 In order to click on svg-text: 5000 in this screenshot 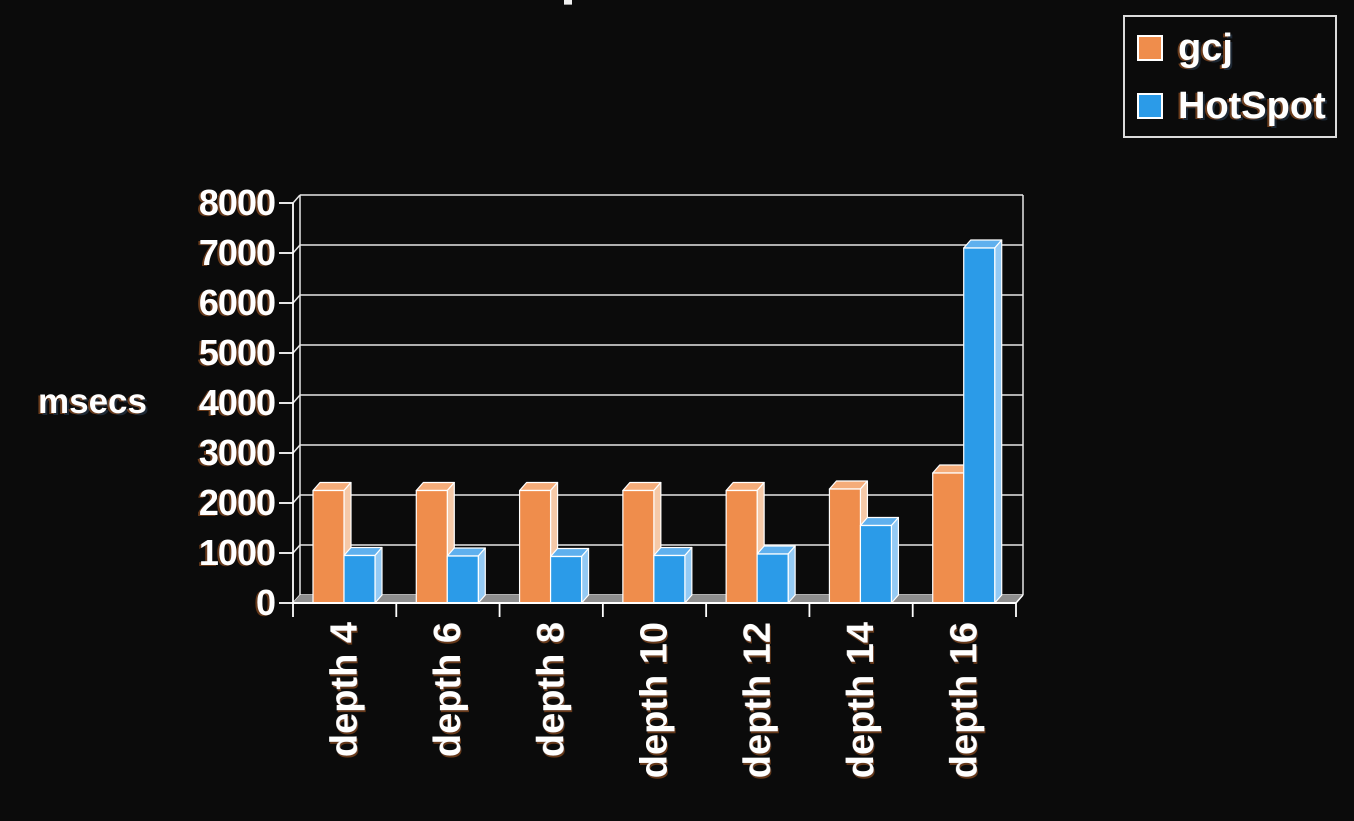, I will do `click(237, 352)`.